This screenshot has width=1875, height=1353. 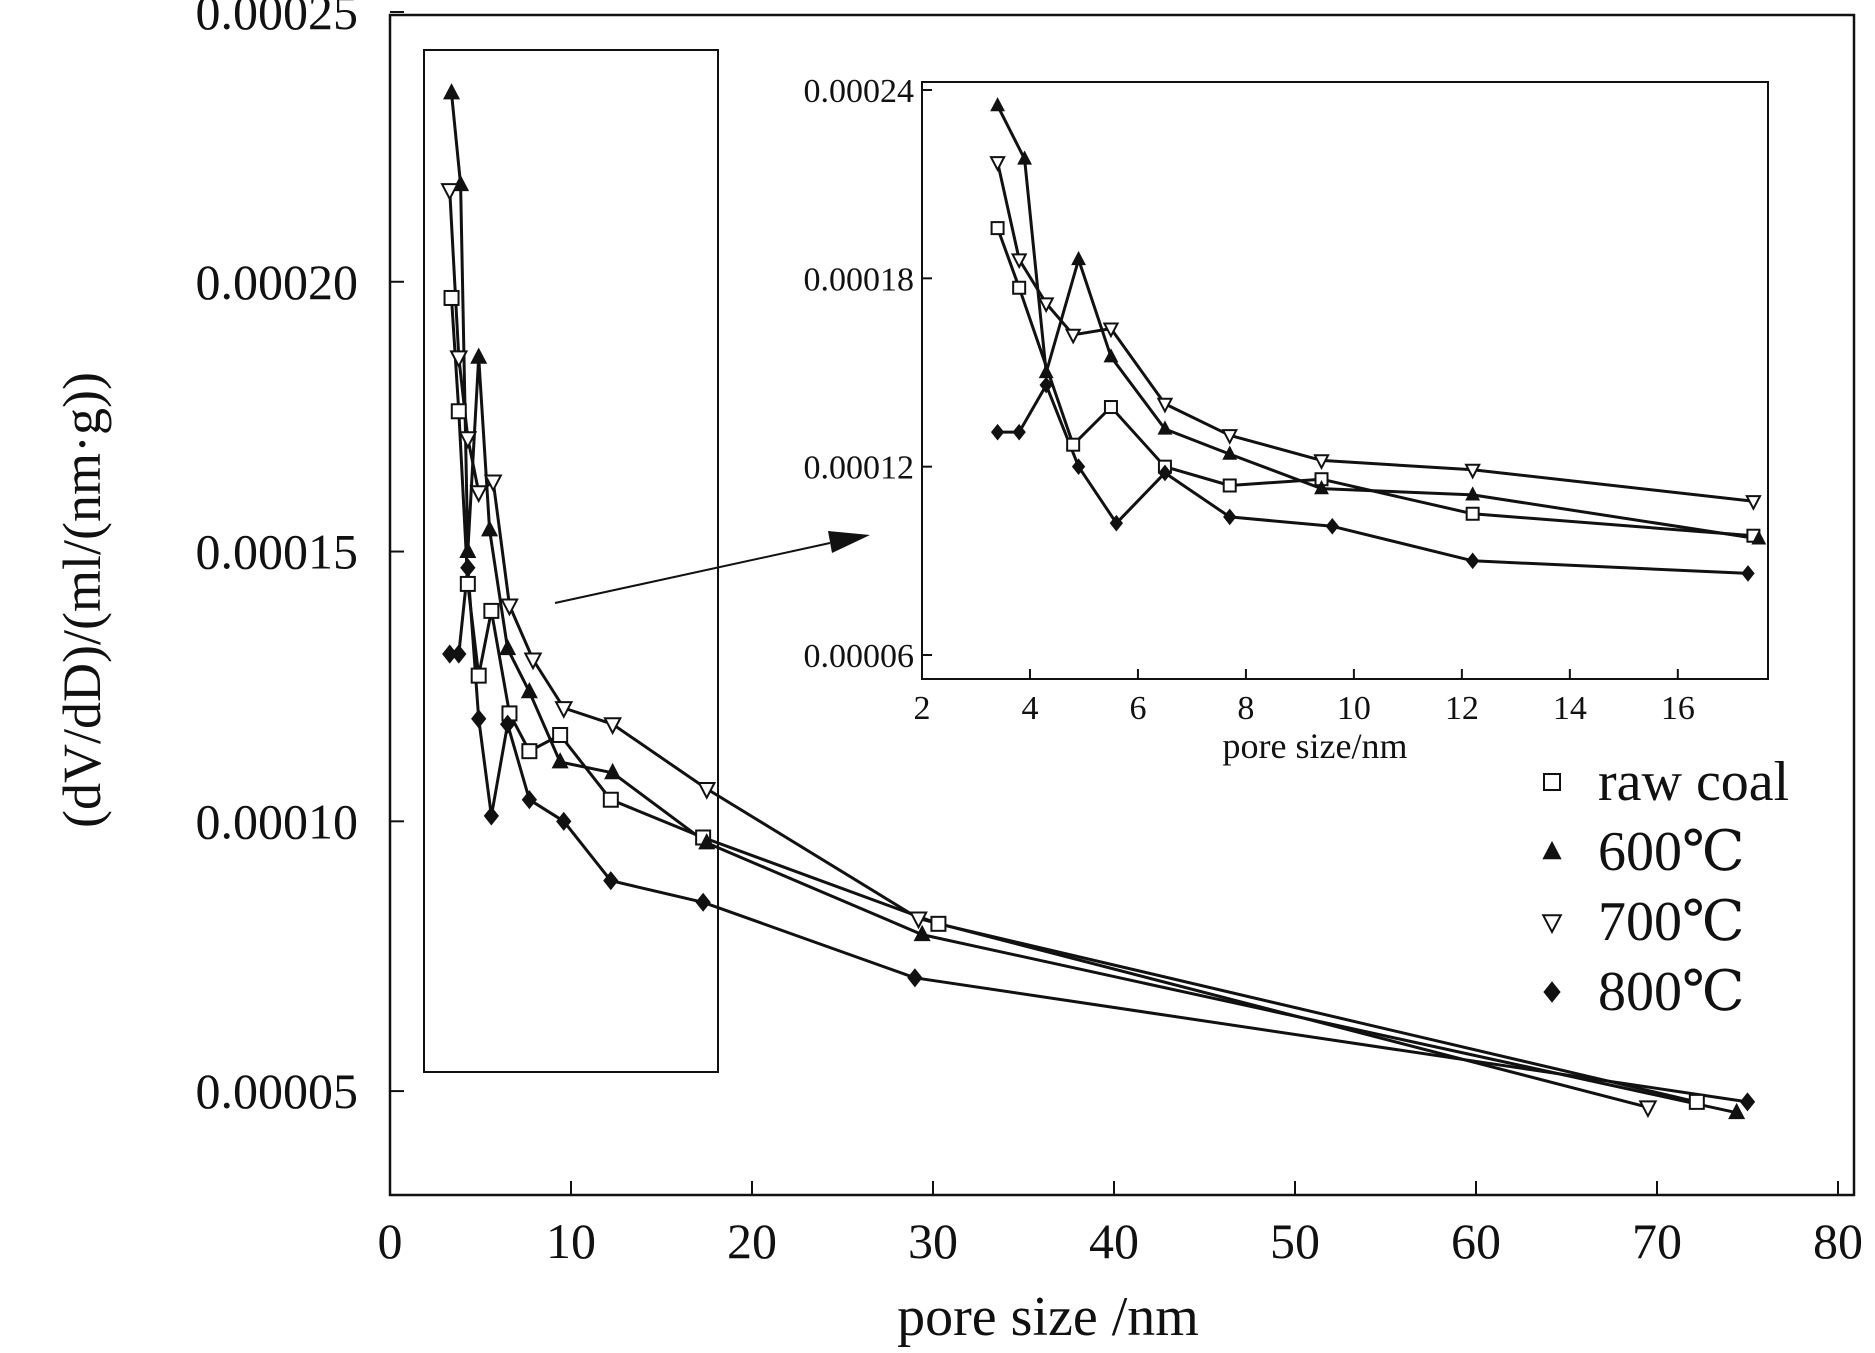 I want to click on legend-marker, so click(x=1552, y=924).